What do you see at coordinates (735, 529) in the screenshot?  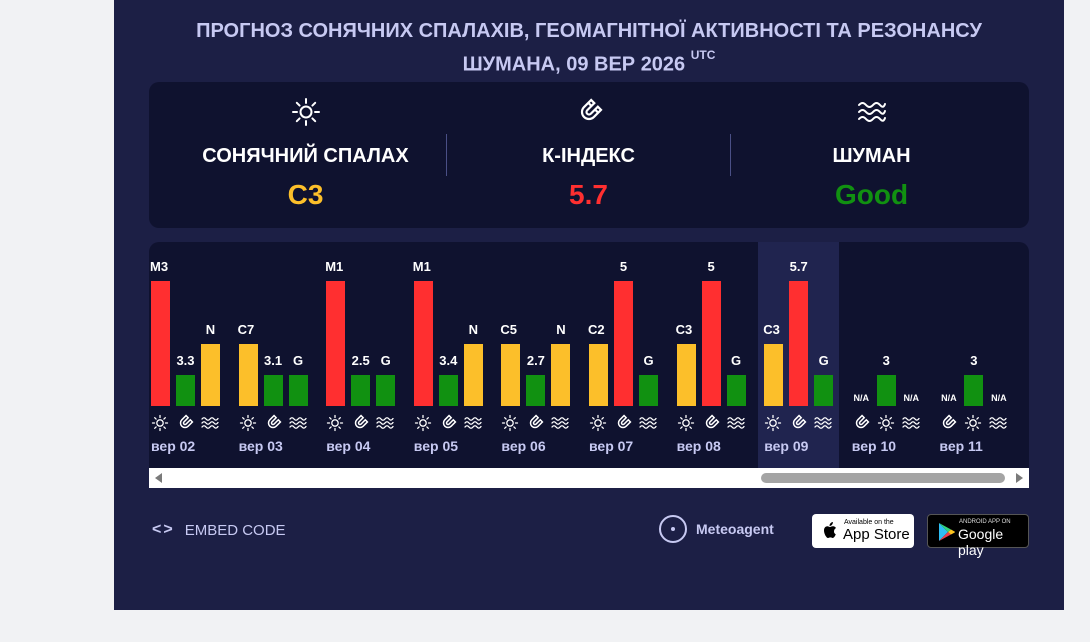 I see `meteoagent-label: Meteoagent` at bounding box center [735, 529].